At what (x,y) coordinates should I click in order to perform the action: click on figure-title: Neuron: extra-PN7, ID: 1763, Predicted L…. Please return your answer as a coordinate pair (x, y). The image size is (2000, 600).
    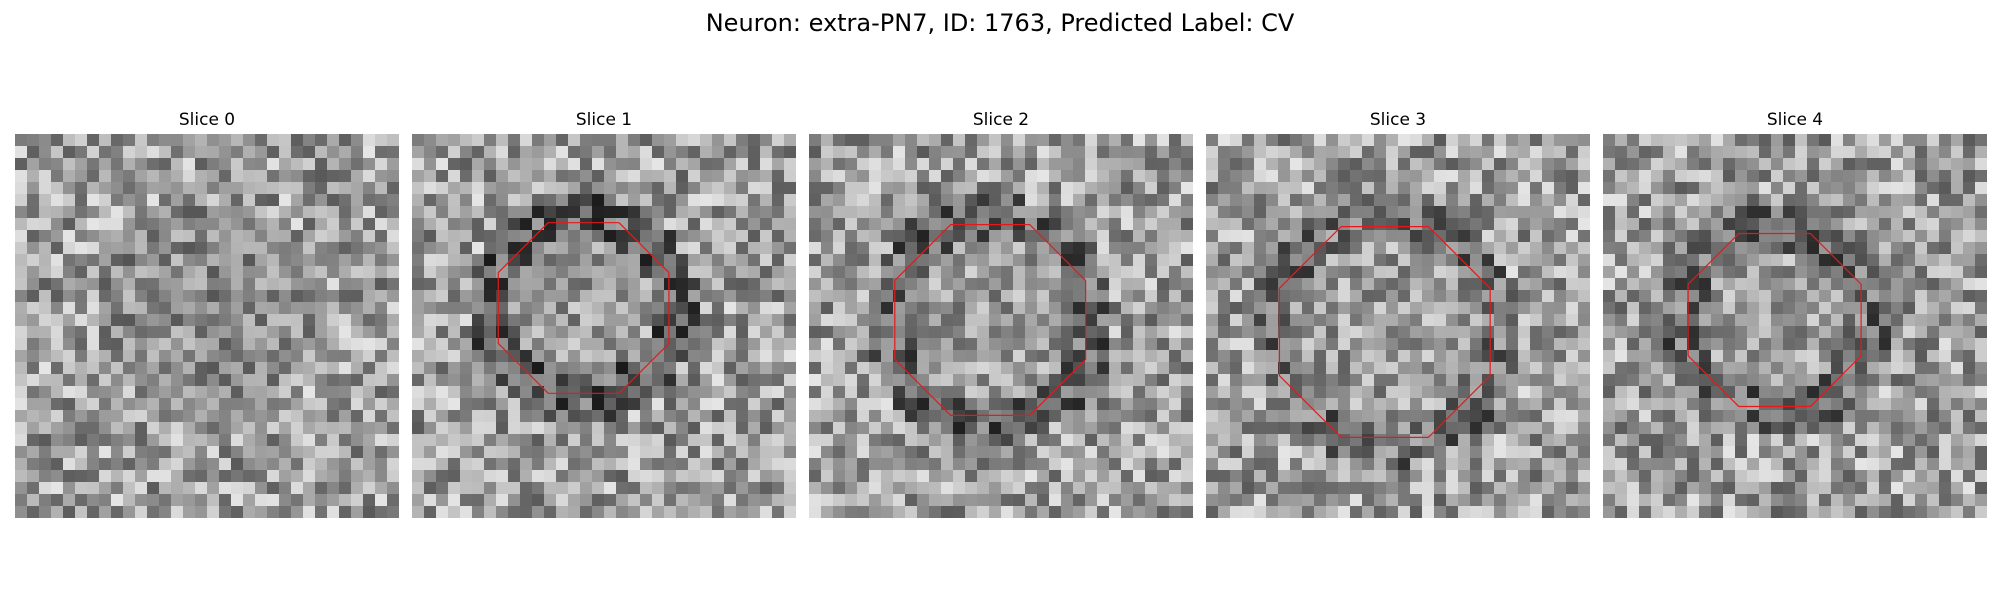
    Looking at the image, I should click on (1000, 23).